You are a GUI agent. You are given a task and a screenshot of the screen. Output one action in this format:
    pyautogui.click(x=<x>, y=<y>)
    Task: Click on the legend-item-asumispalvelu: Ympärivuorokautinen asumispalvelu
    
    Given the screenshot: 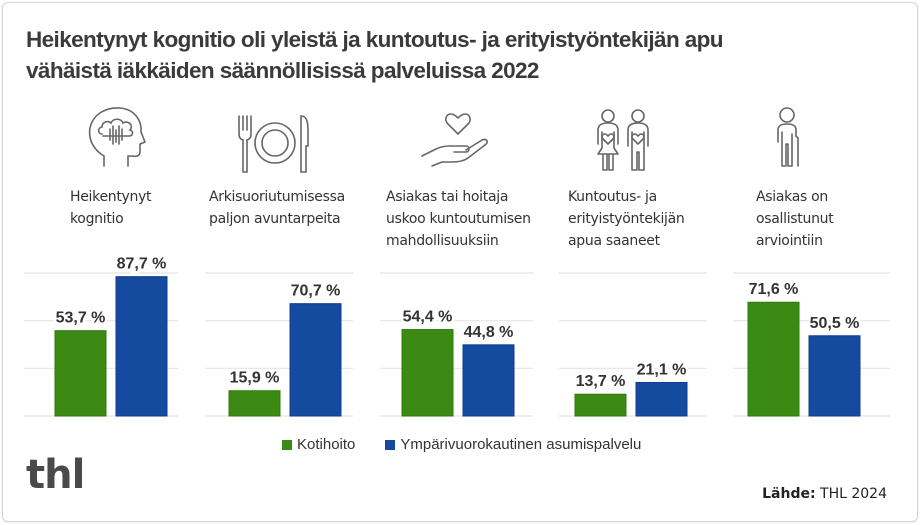 What is the action you would take?
    pyautogui.click(x=513, y=444)
    